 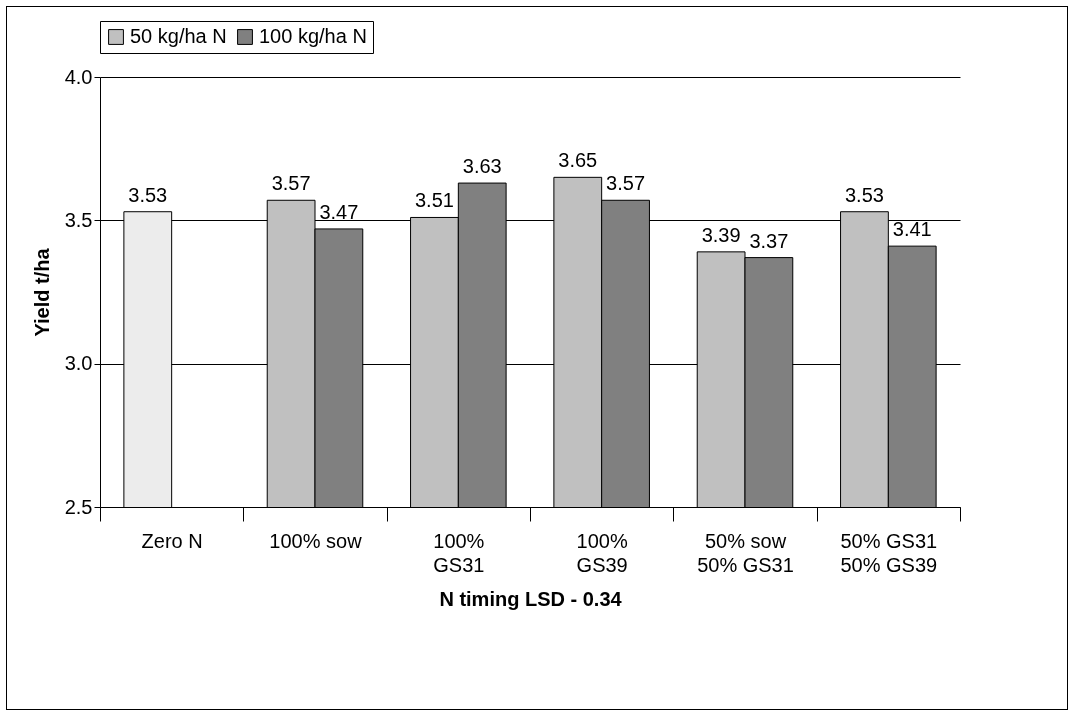 What do you see at coordinates (889, 552) in the screenshot?
I see `x-tick-label: 50% GS31 50% GS39` at bounding box center [889, 552].